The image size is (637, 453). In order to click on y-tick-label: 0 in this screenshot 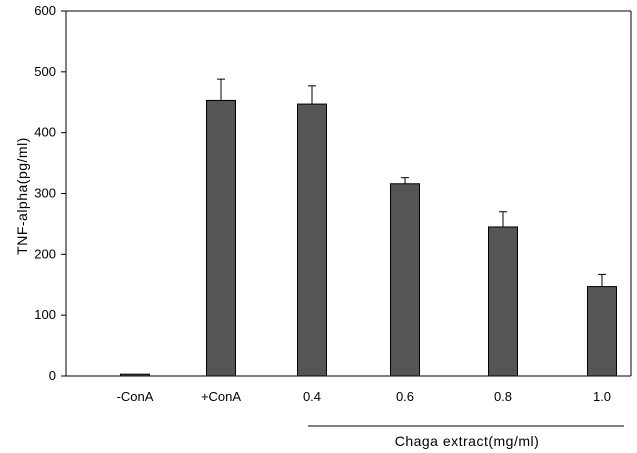, I will do `click(52, 375)`.